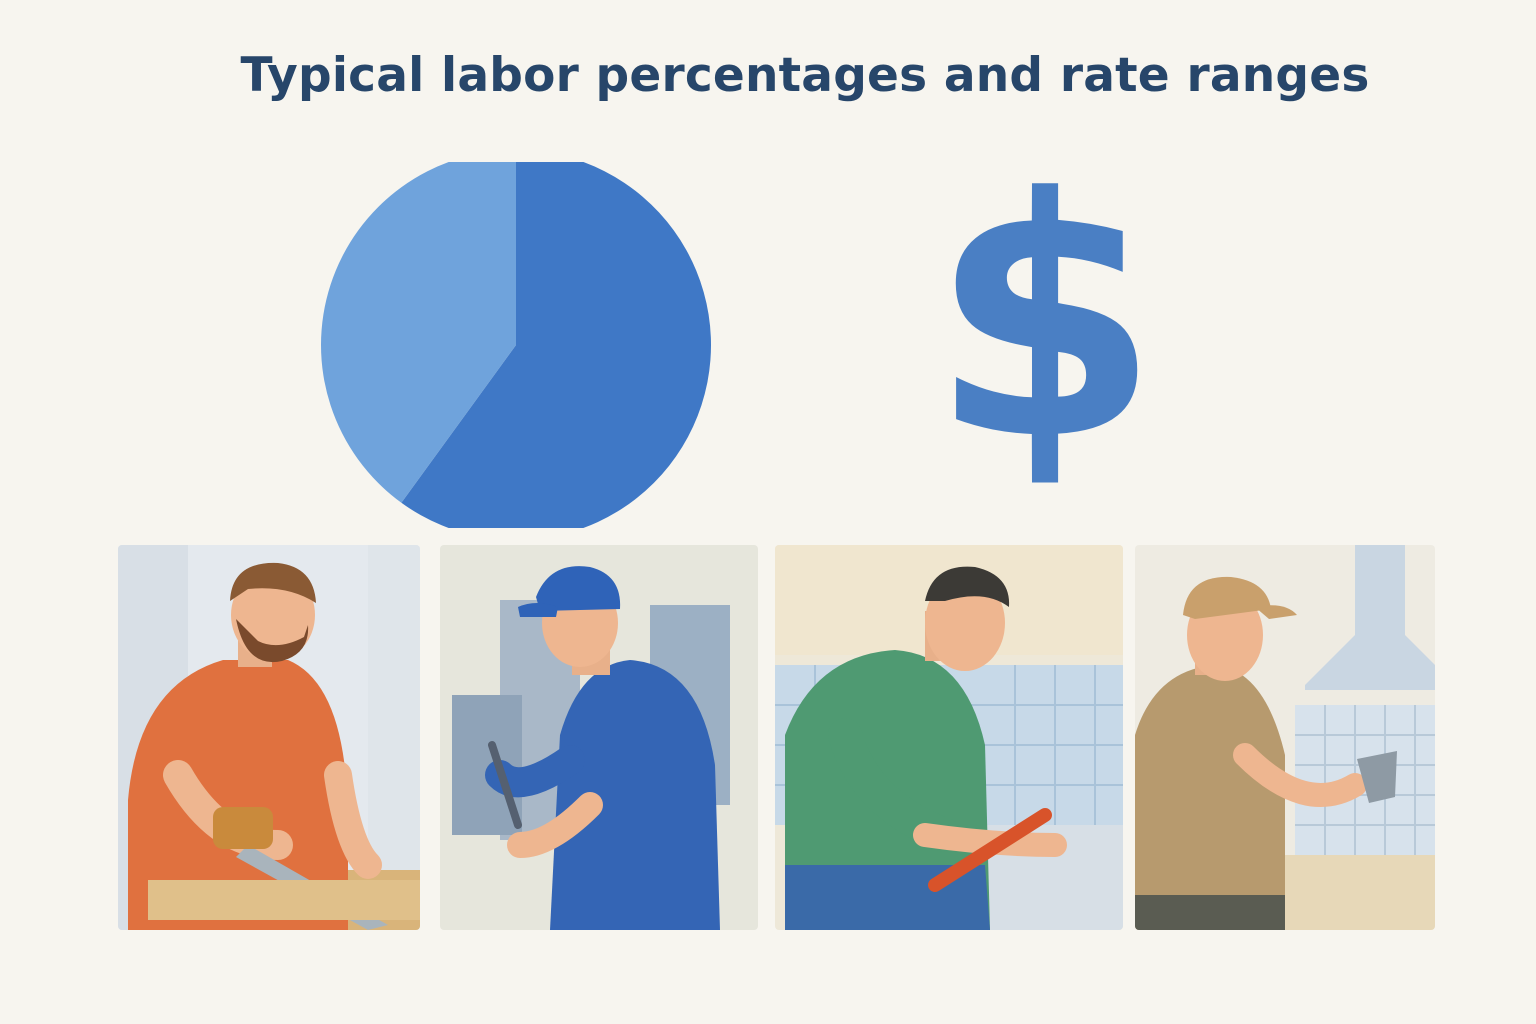 This screenshot has height=1024, width=1536. I want to click on panel-electrician, so click(599, 737).